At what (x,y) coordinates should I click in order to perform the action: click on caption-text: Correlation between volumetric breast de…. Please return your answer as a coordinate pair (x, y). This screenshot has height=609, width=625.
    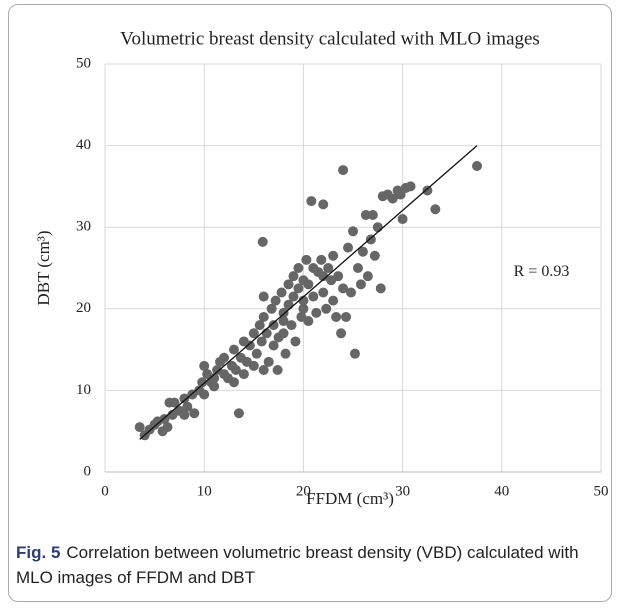
    Looking at the image, I should click on (297, 565).